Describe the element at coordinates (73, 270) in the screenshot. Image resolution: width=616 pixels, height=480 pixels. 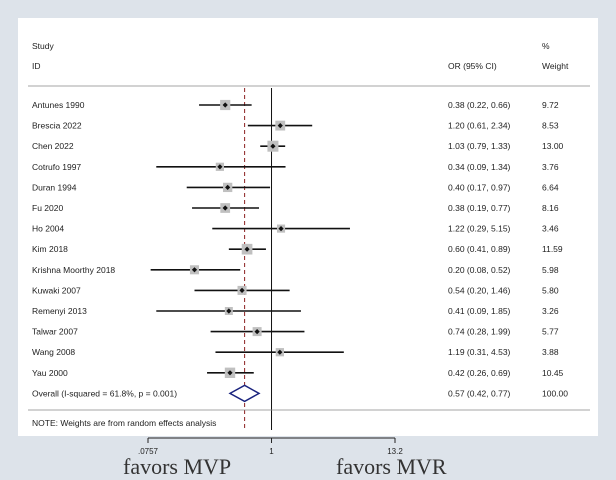
I see `study-label: Krishna Moorthy 2018` at that location.